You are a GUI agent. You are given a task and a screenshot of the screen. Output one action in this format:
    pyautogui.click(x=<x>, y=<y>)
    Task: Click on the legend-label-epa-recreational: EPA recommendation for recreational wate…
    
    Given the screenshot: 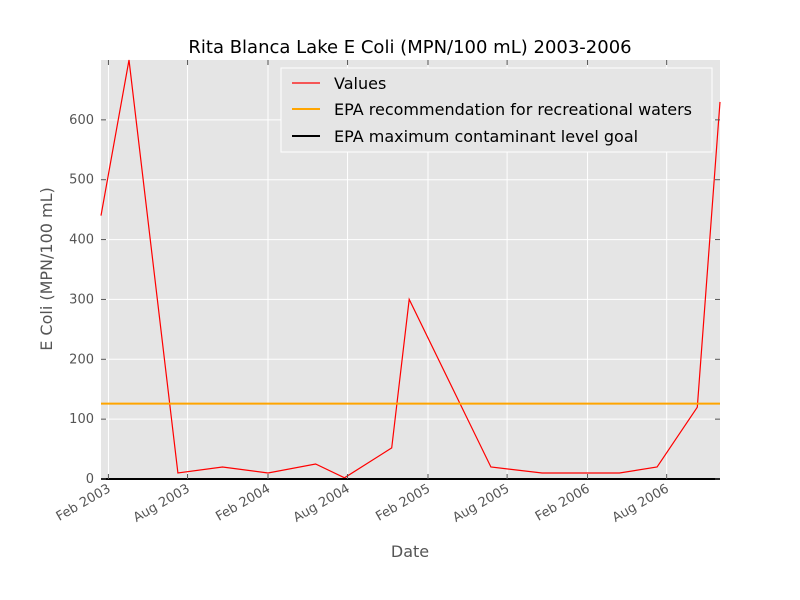 What is the action you would take?
    pyautogui.click(x=513, y=109)
    